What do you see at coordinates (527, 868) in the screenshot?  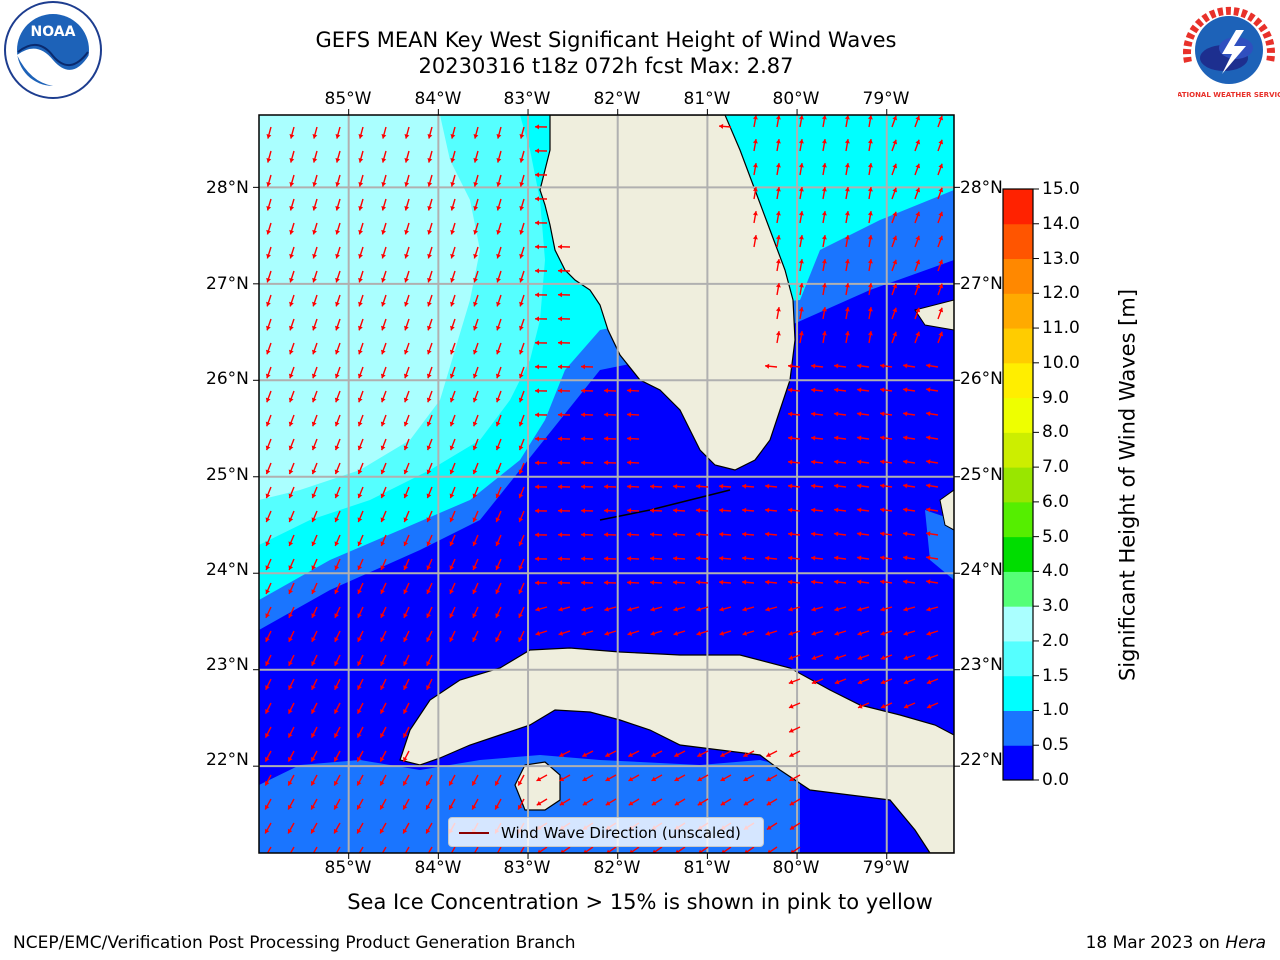 I see `lon-label-bottom-83w: 83°W` at bounding box center [527, 868].